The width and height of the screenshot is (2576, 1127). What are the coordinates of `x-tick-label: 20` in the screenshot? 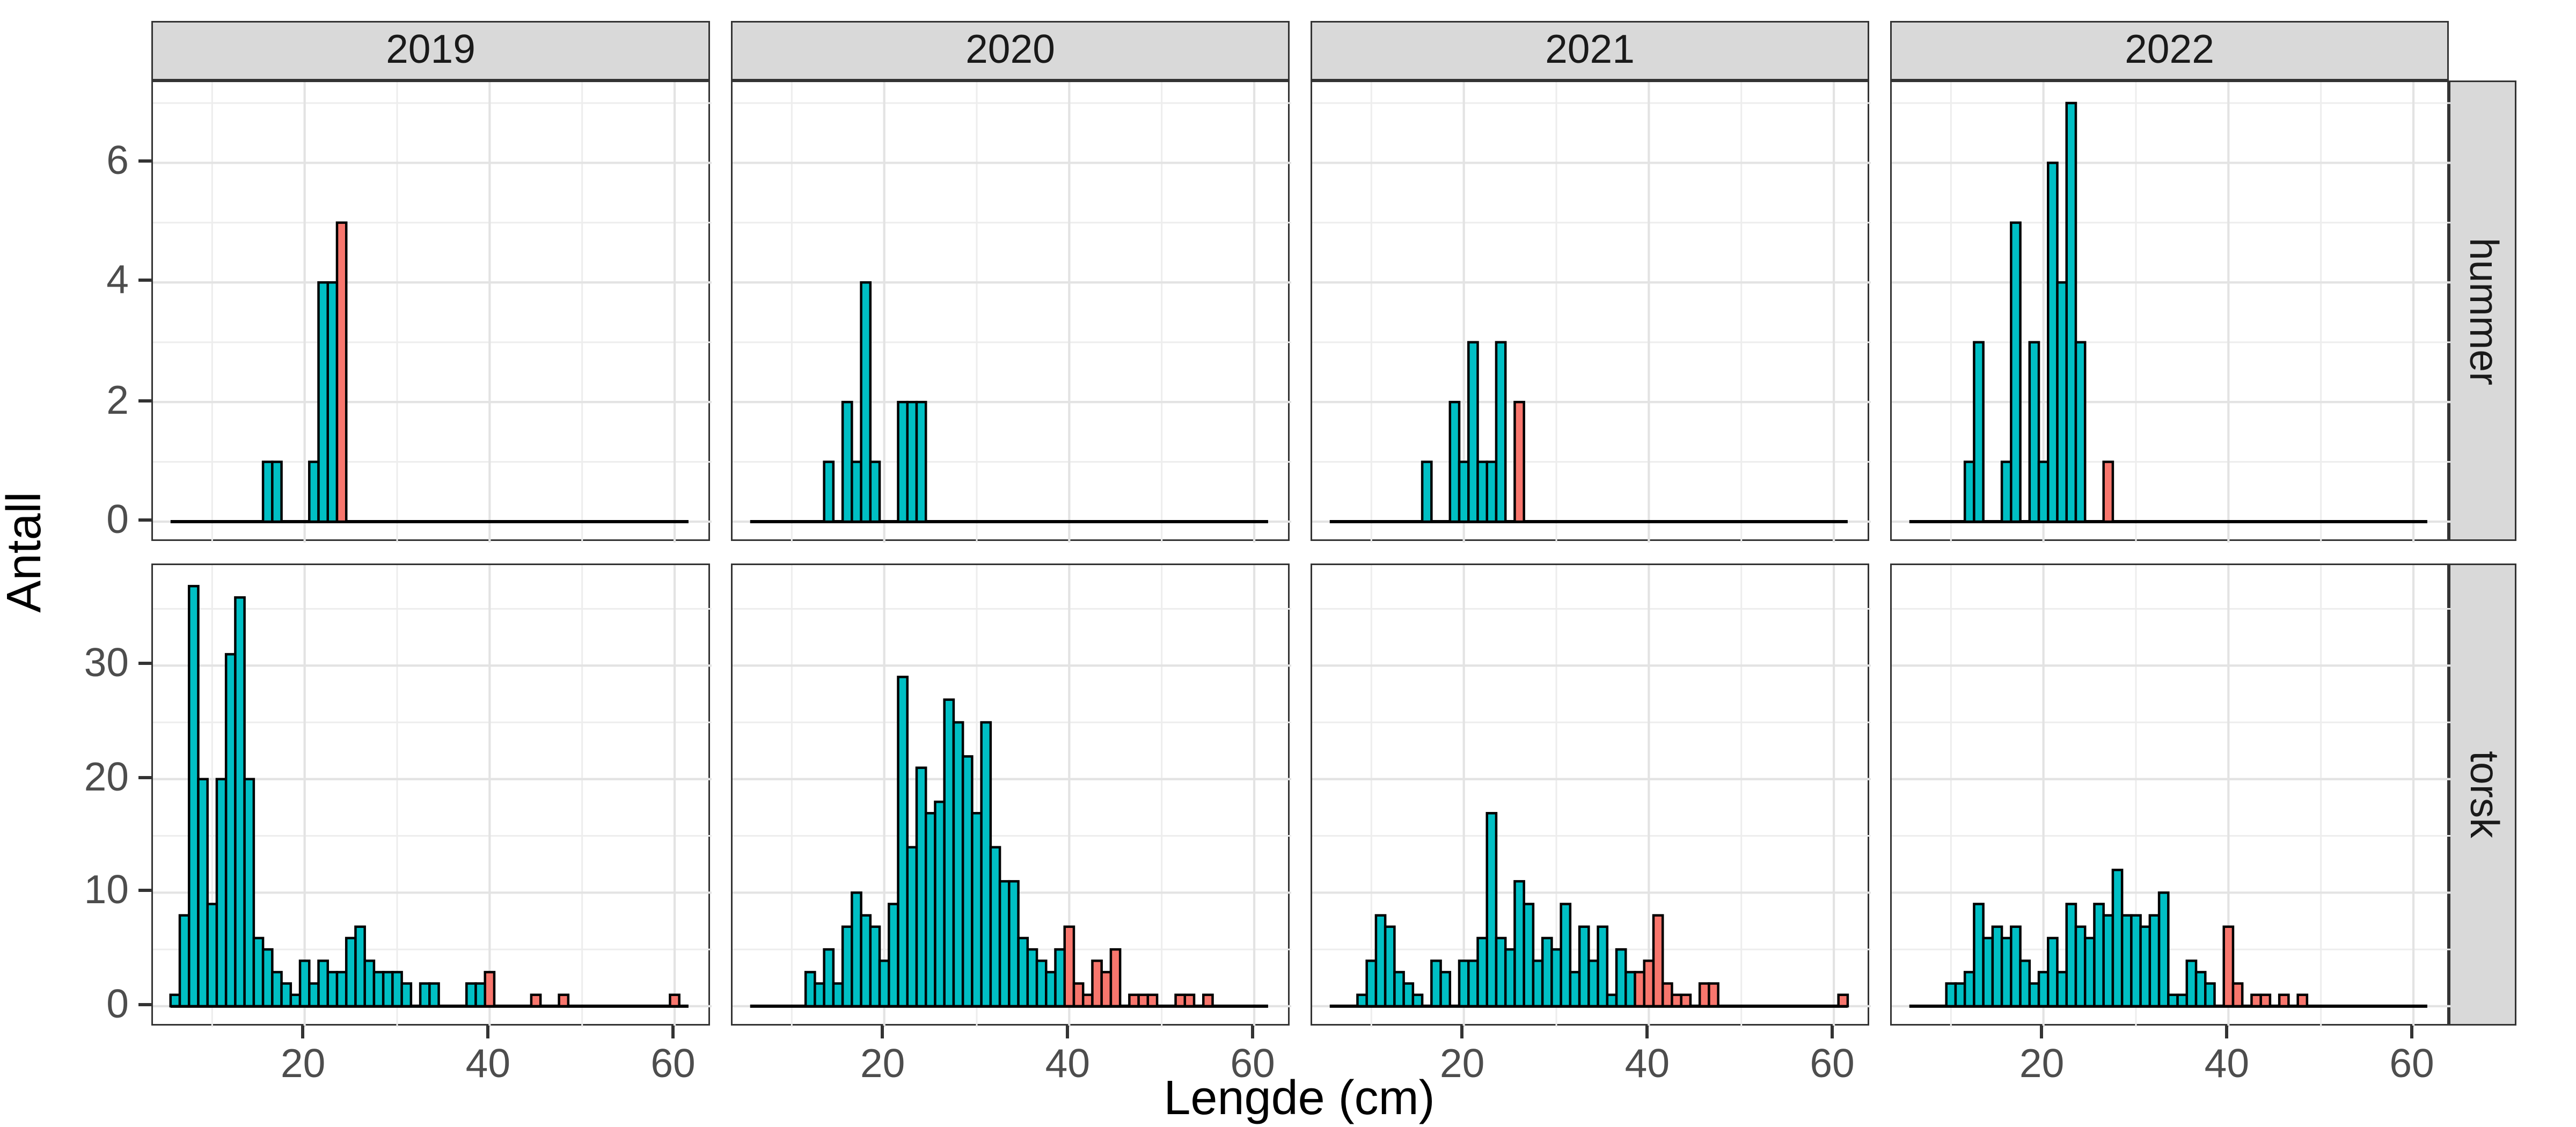 It's located at (303, 1064).